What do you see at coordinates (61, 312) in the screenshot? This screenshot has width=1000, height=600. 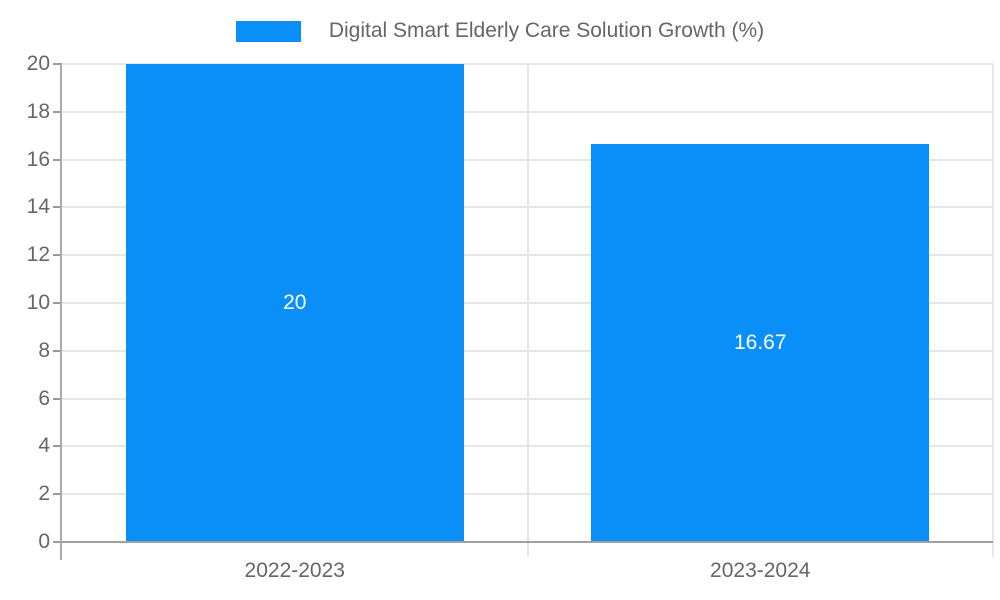 I see `y-axis-line` at bounding box center [61, 312].